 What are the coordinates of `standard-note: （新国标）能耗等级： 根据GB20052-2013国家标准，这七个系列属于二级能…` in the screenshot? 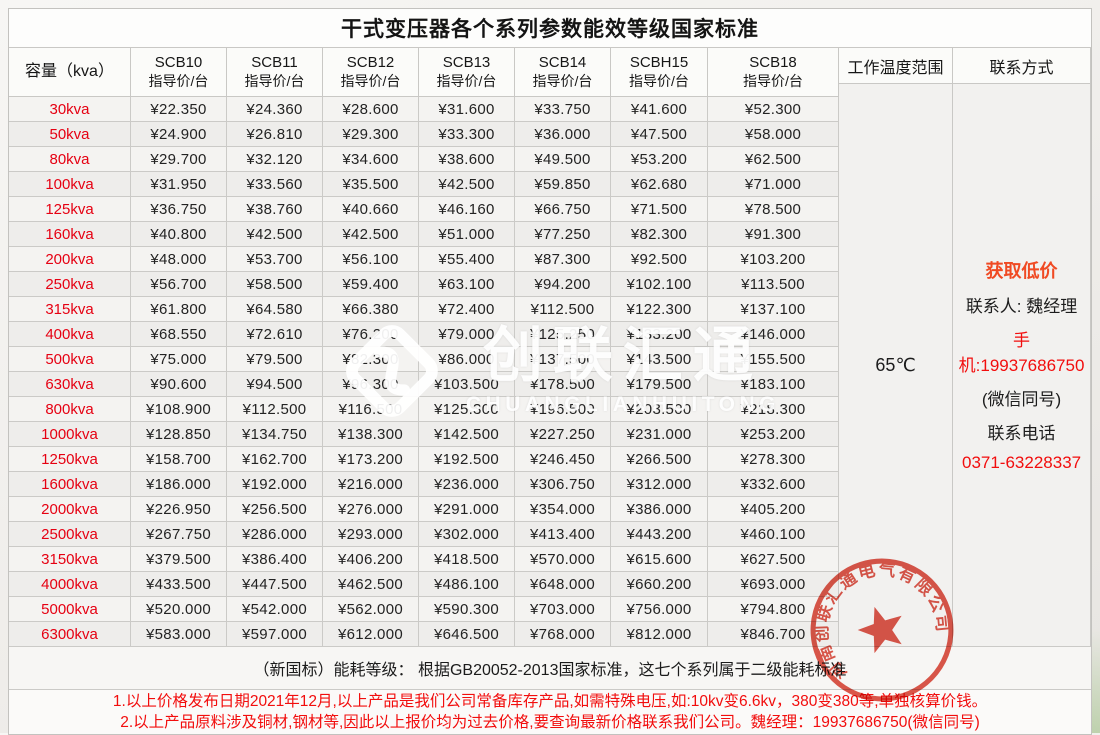 It's located at (550, 668).